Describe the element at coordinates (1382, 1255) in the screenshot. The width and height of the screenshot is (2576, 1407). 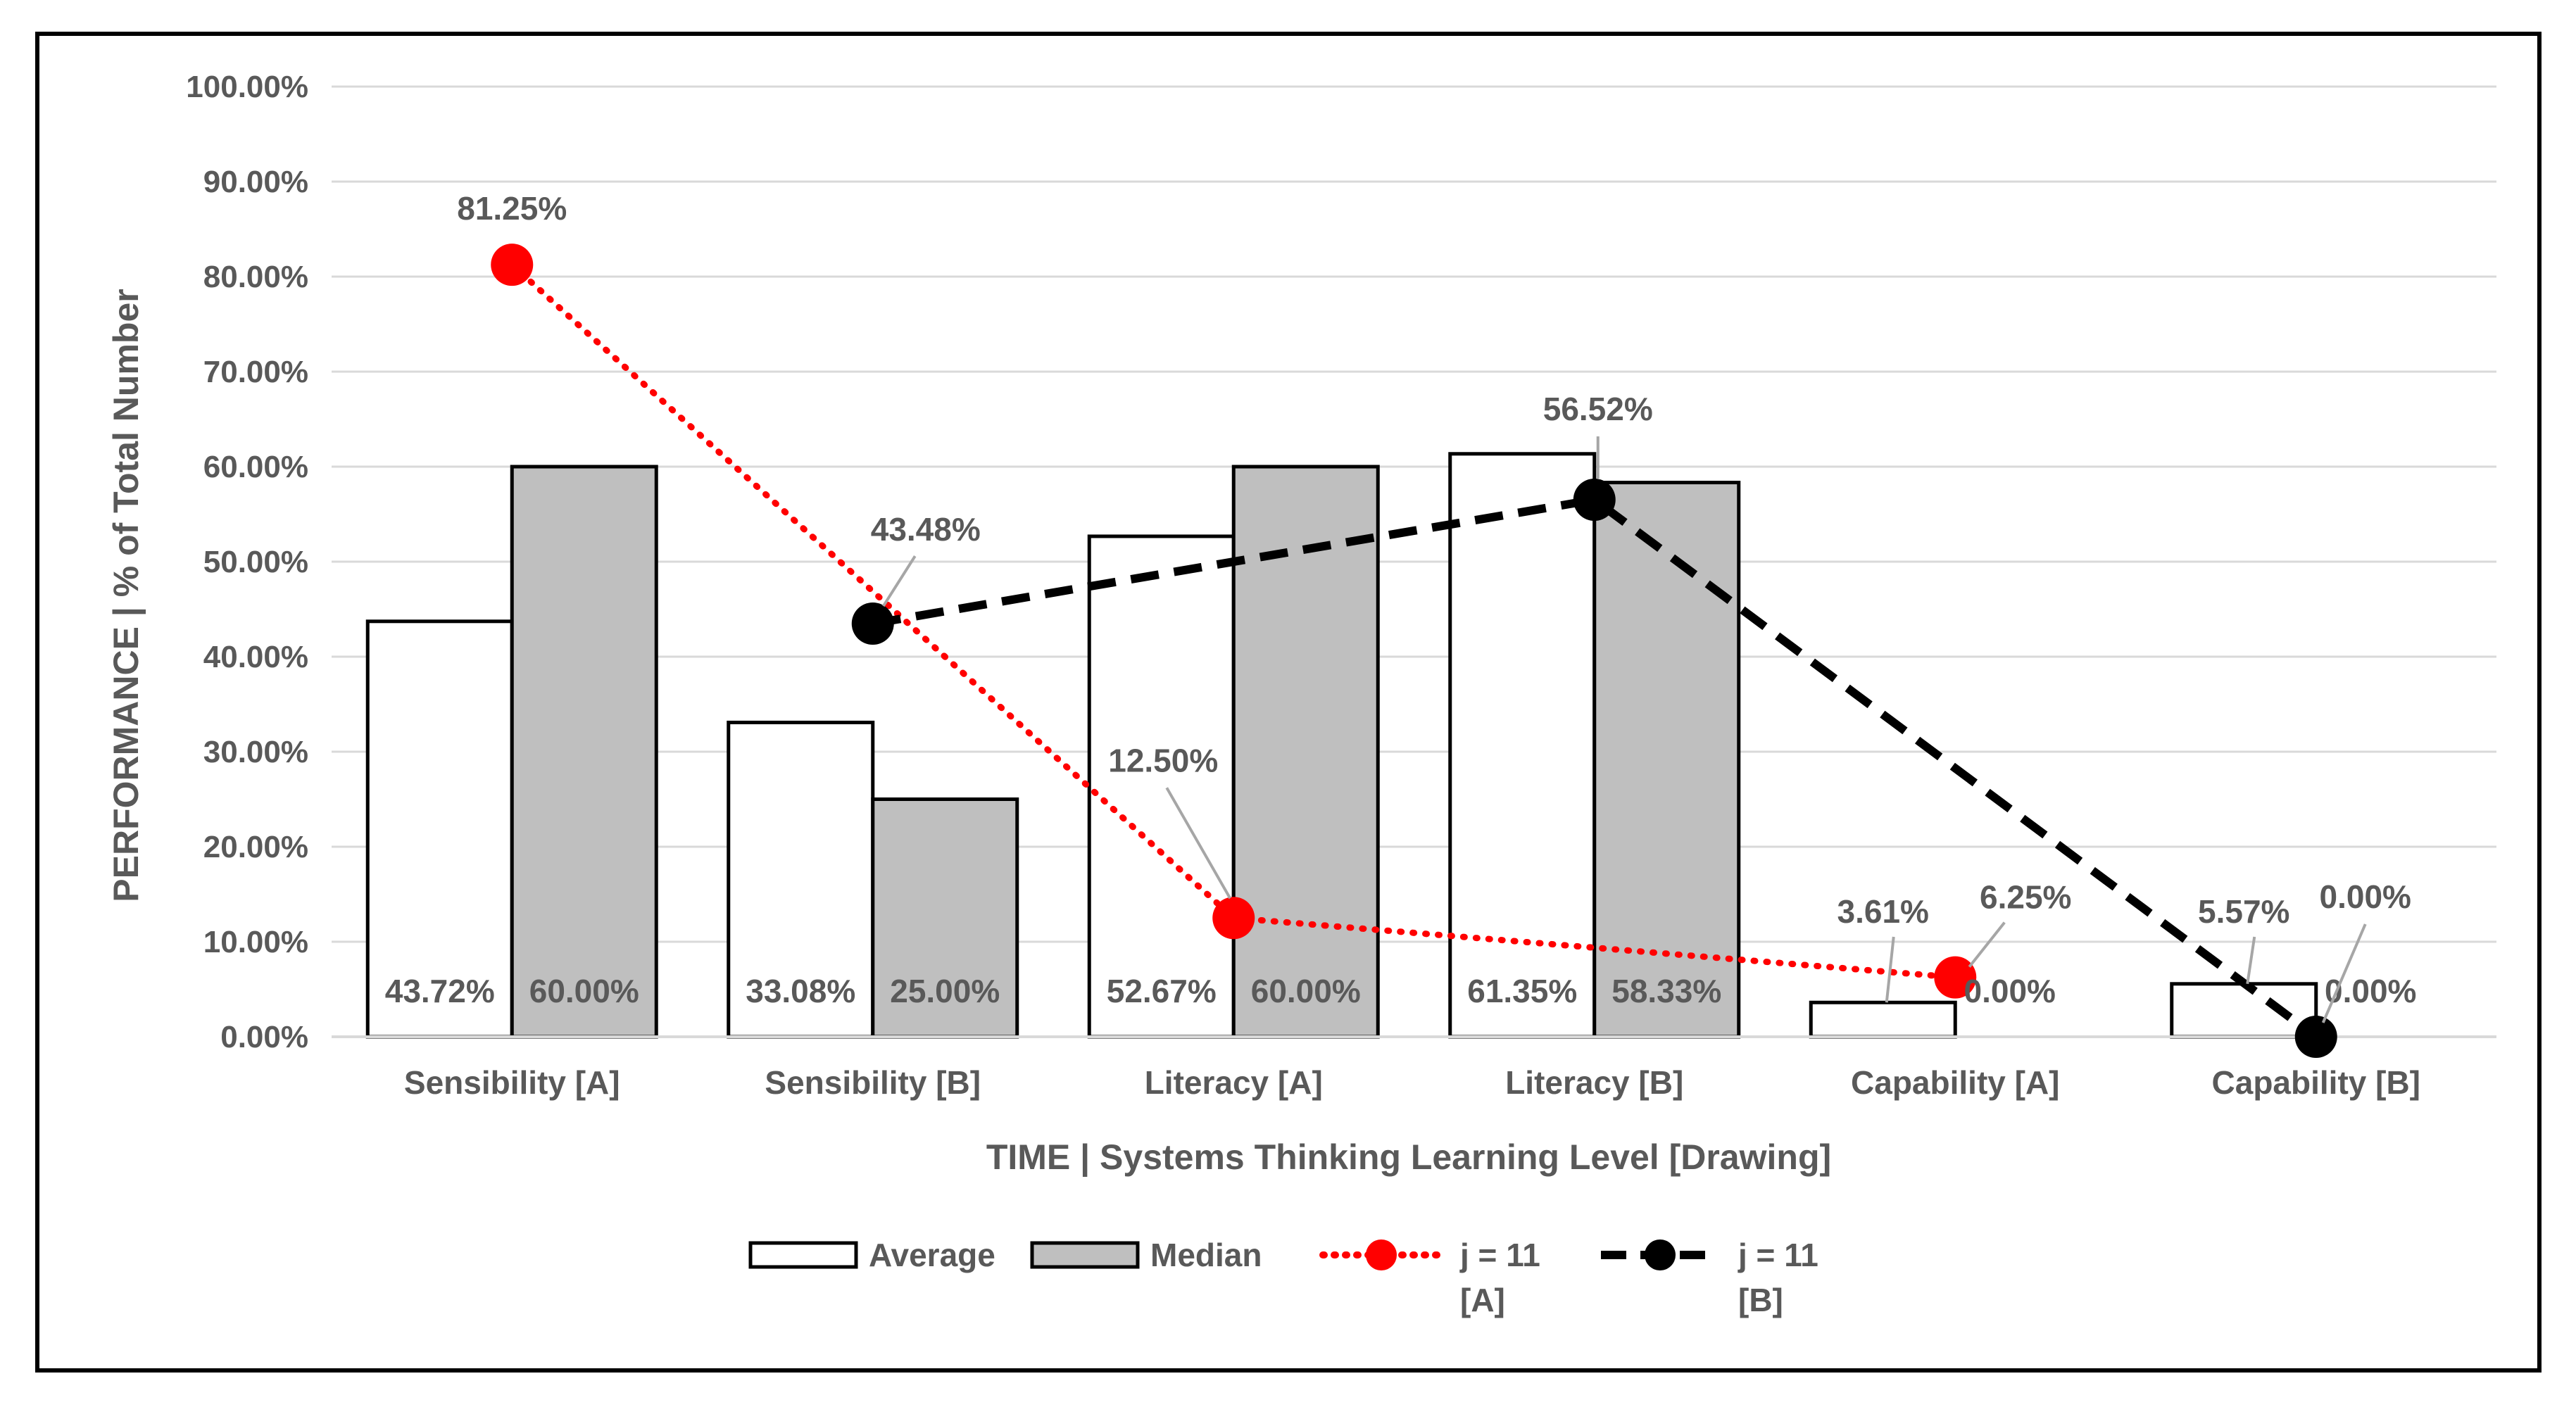
I see `legend-marker-line-a` at that location.